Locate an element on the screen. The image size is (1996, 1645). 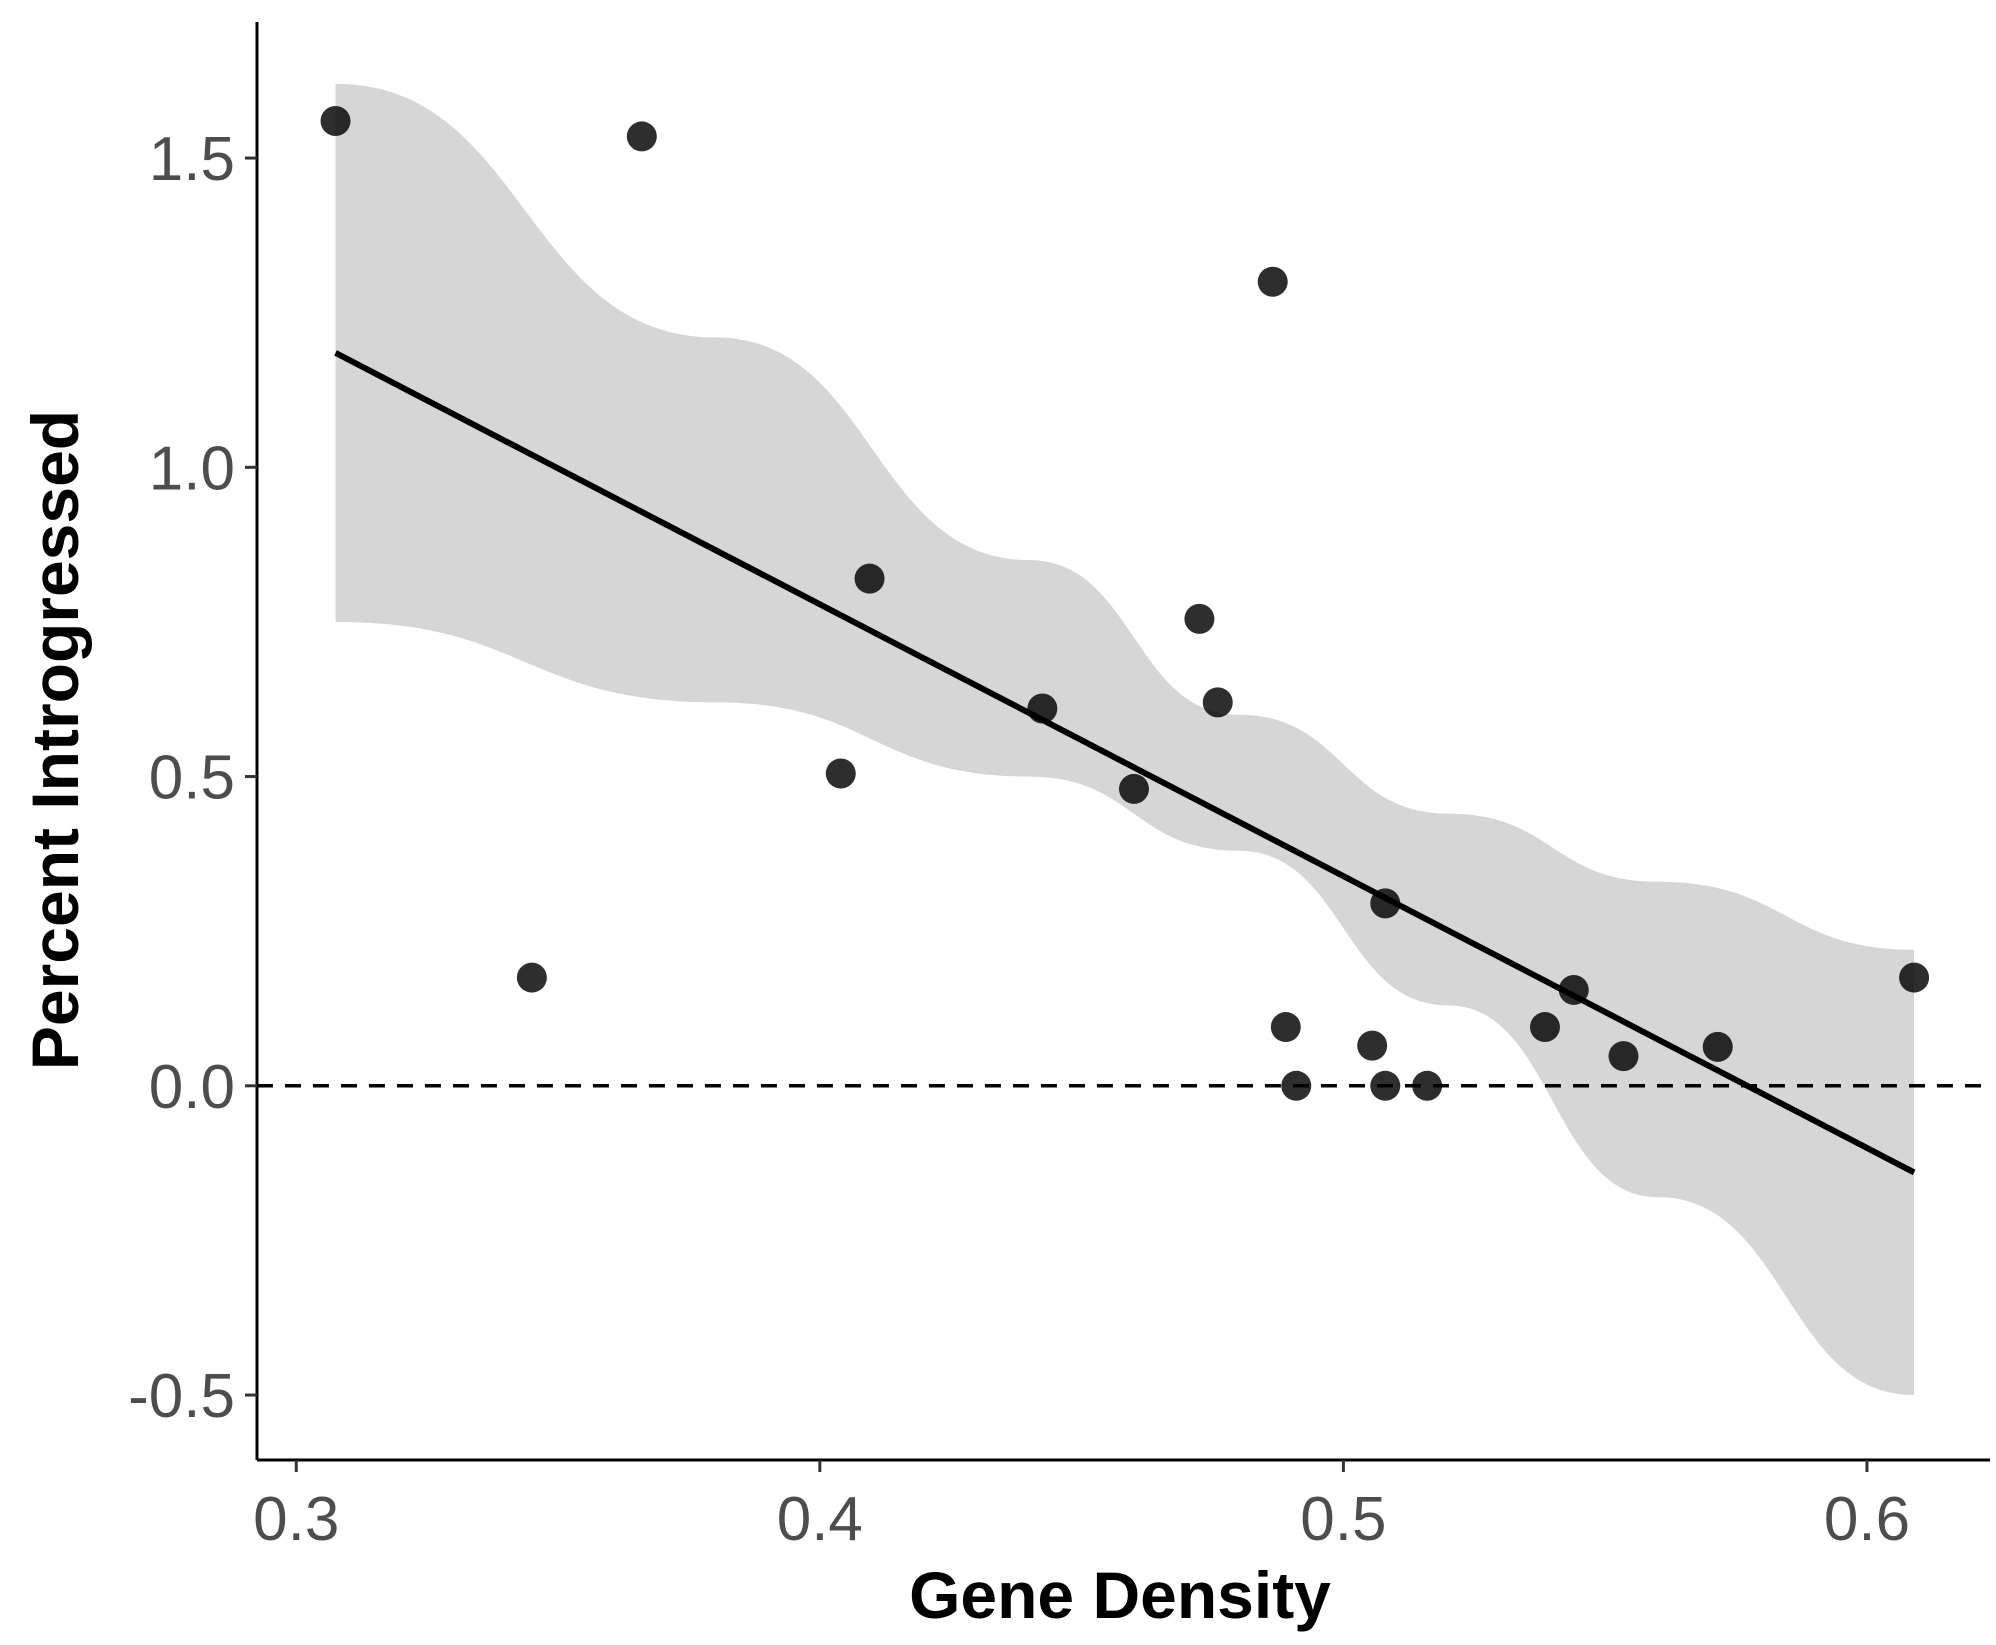
y-tick-label: 1.5 is located at coordinates (192, 159).